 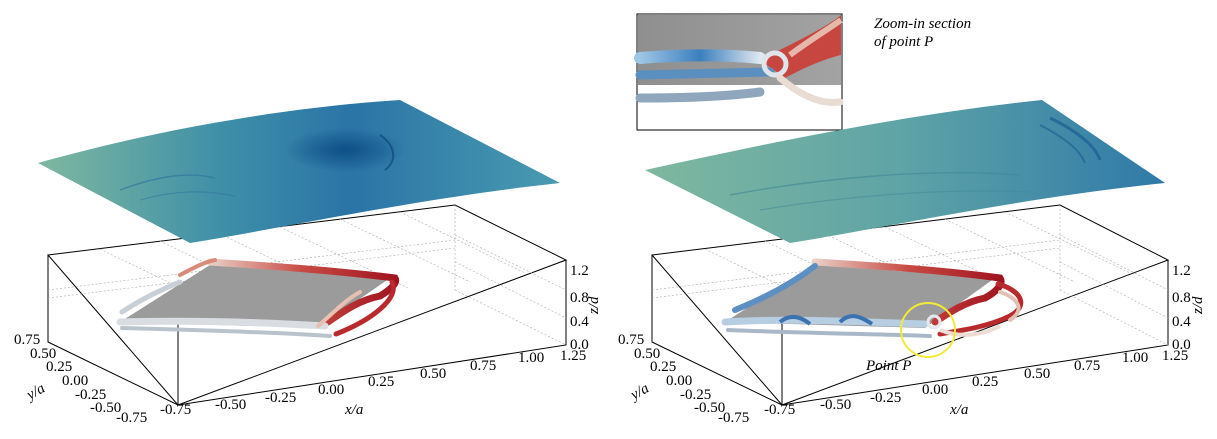 What do you see at coordinates (258, 298) in the screenshot?
I see `left-plate-and-vortices` at bounding box center [258, 298].